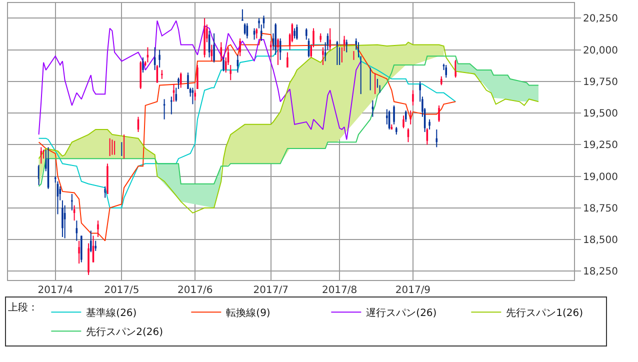 This screenshot has height=362, width=638. Describe the element at coordinates (270, 290) in the screenshot. I see `x-tick-label: 2017/7` at that location.